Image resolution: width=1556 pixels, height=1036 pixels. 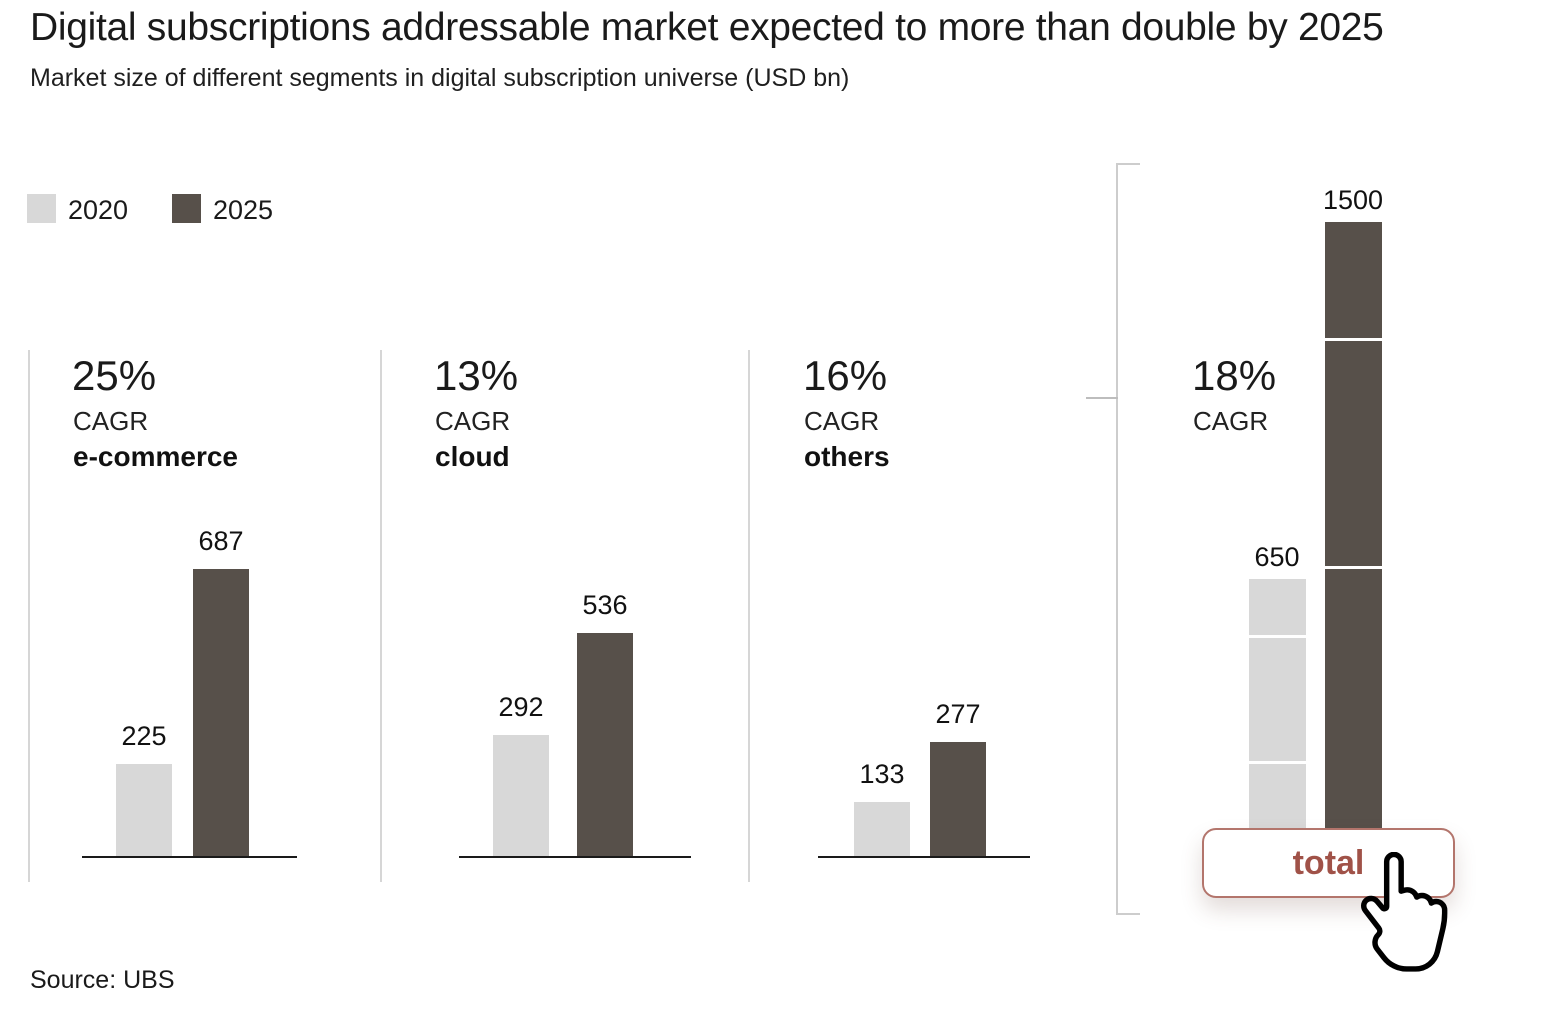 What do you see at coordinates (1277, 697) in the screenshot?
I see `total-2020-segment-cloud` at bounding box center [1277, 697].